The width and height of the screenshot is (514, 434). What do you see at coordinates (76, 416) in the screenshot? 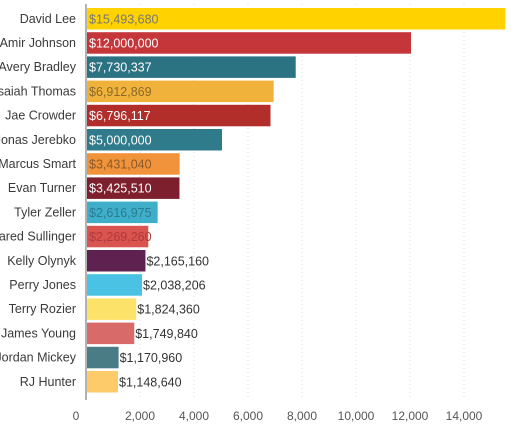
I see `x-tick-label: 0` at bounding box center [76, 416].